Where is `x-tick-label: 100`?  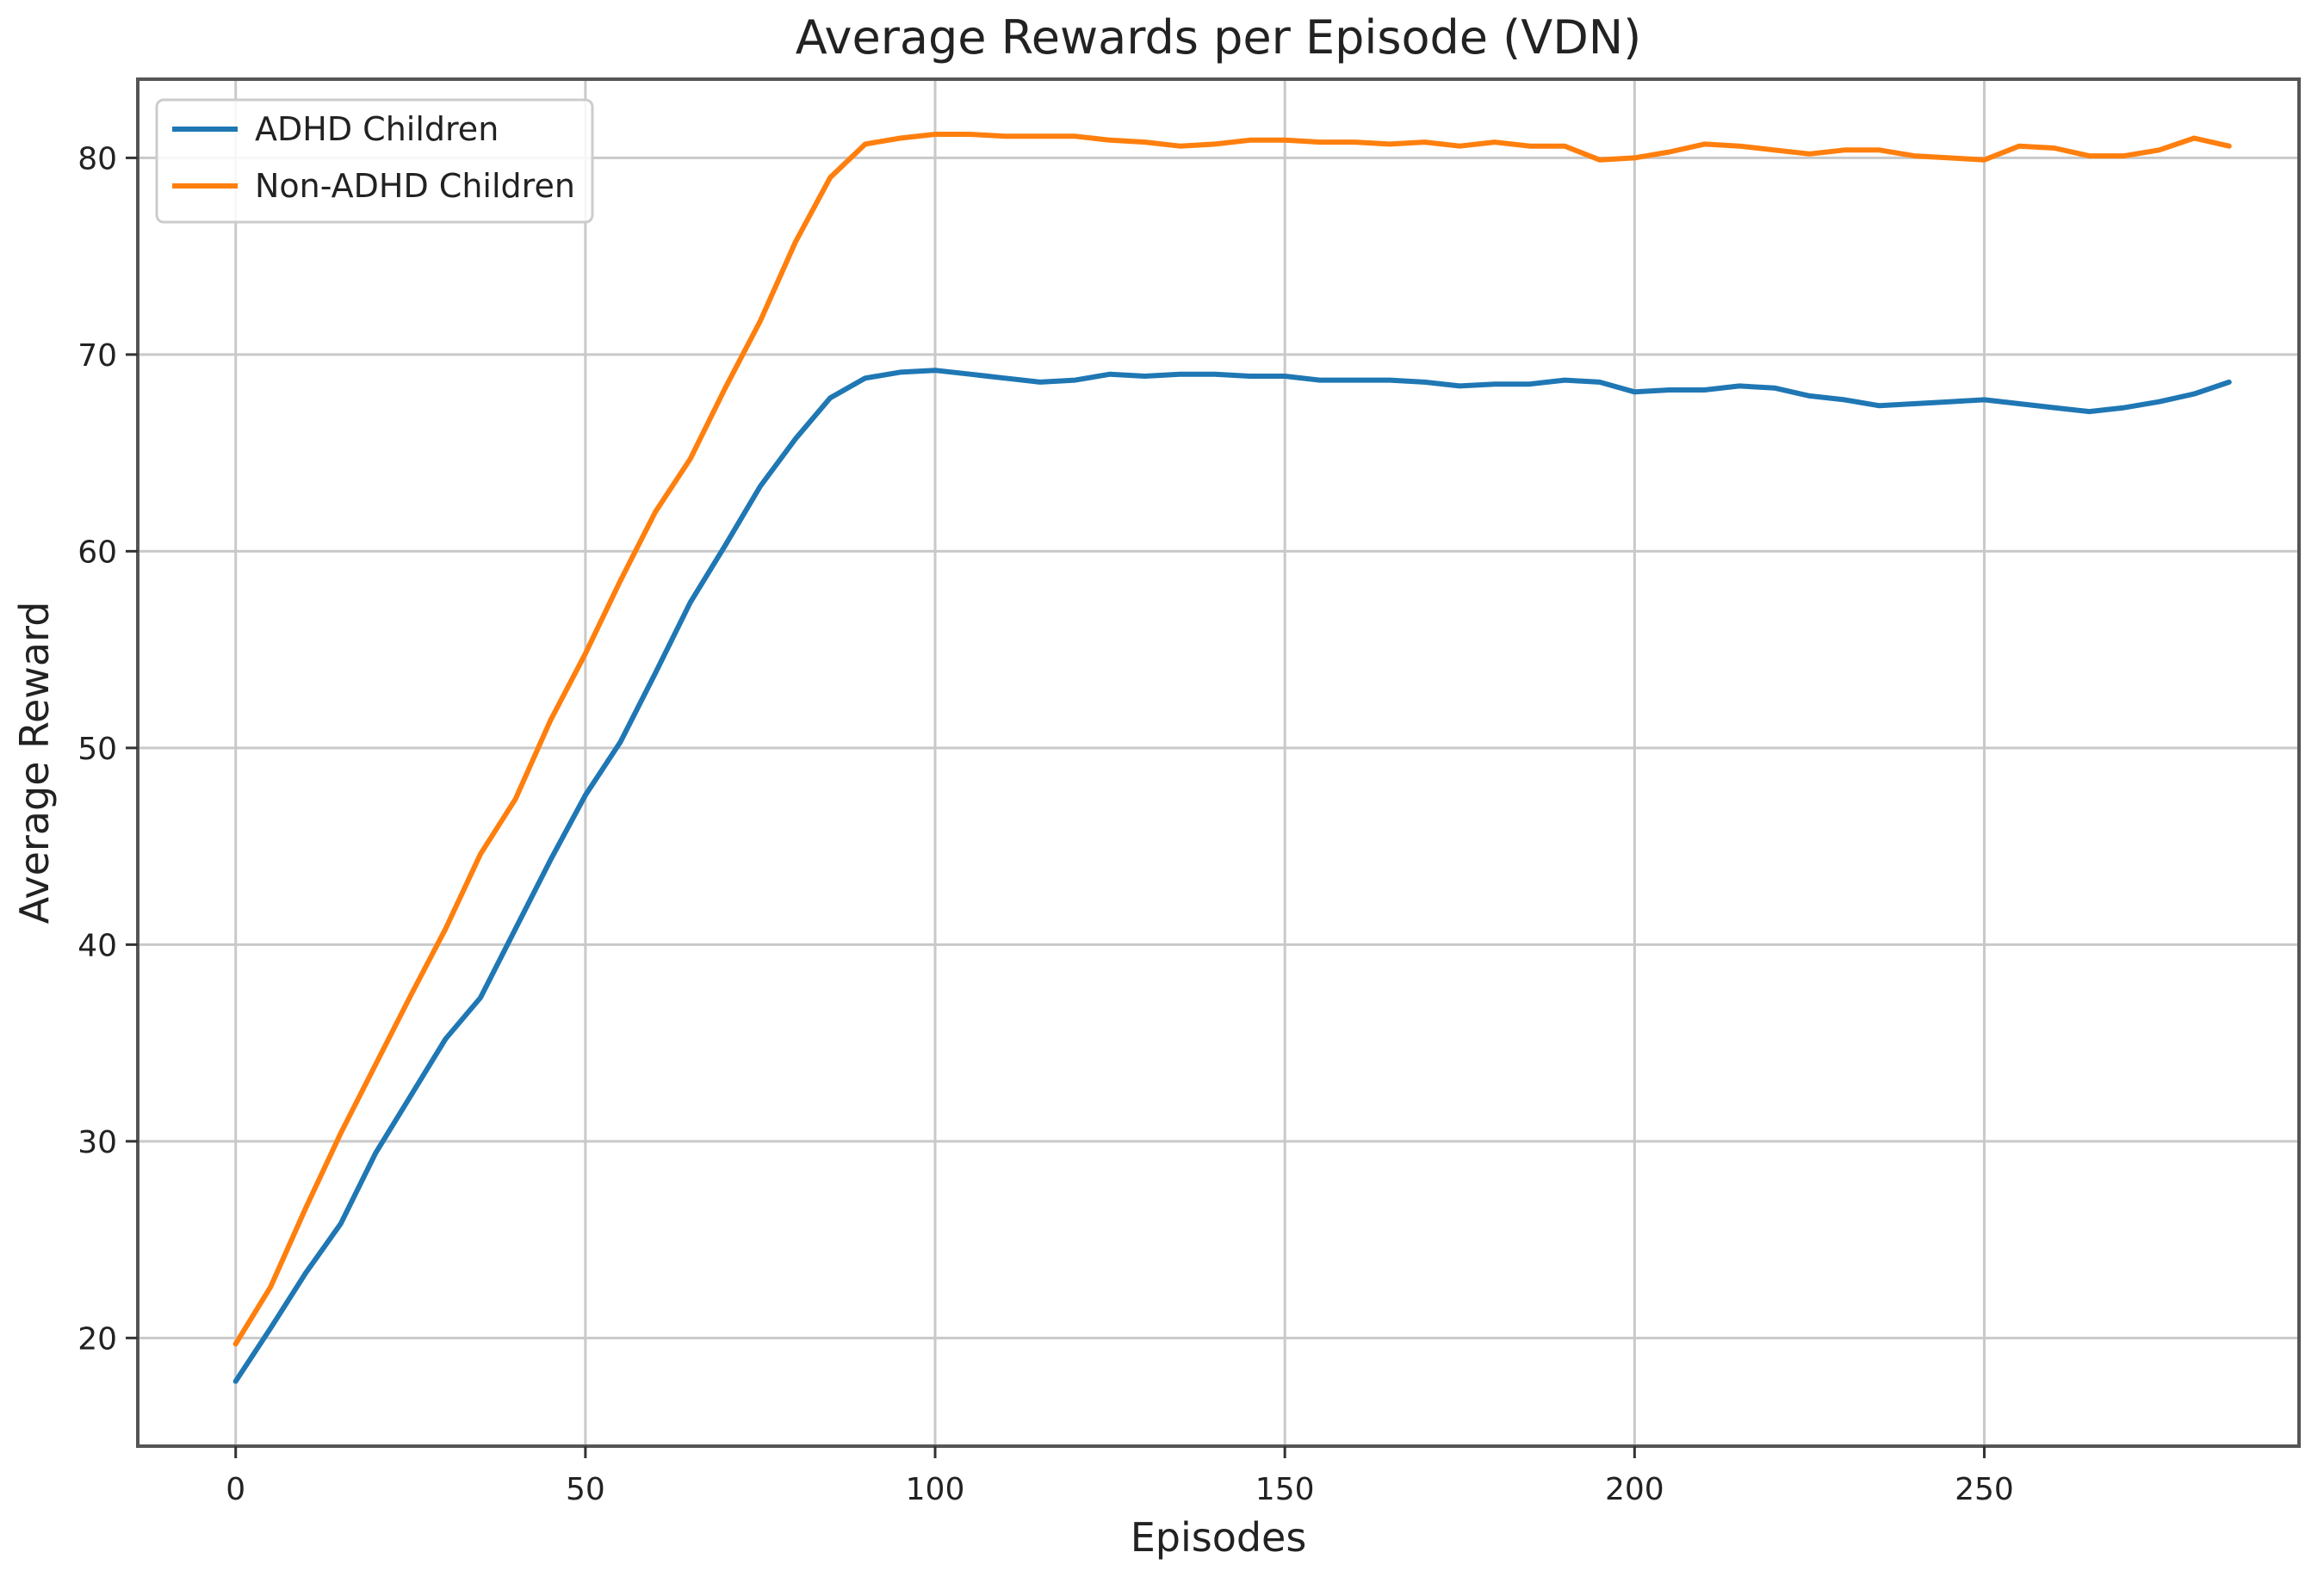 x-tick-label: 100 is located at coordinates (936, 1489).